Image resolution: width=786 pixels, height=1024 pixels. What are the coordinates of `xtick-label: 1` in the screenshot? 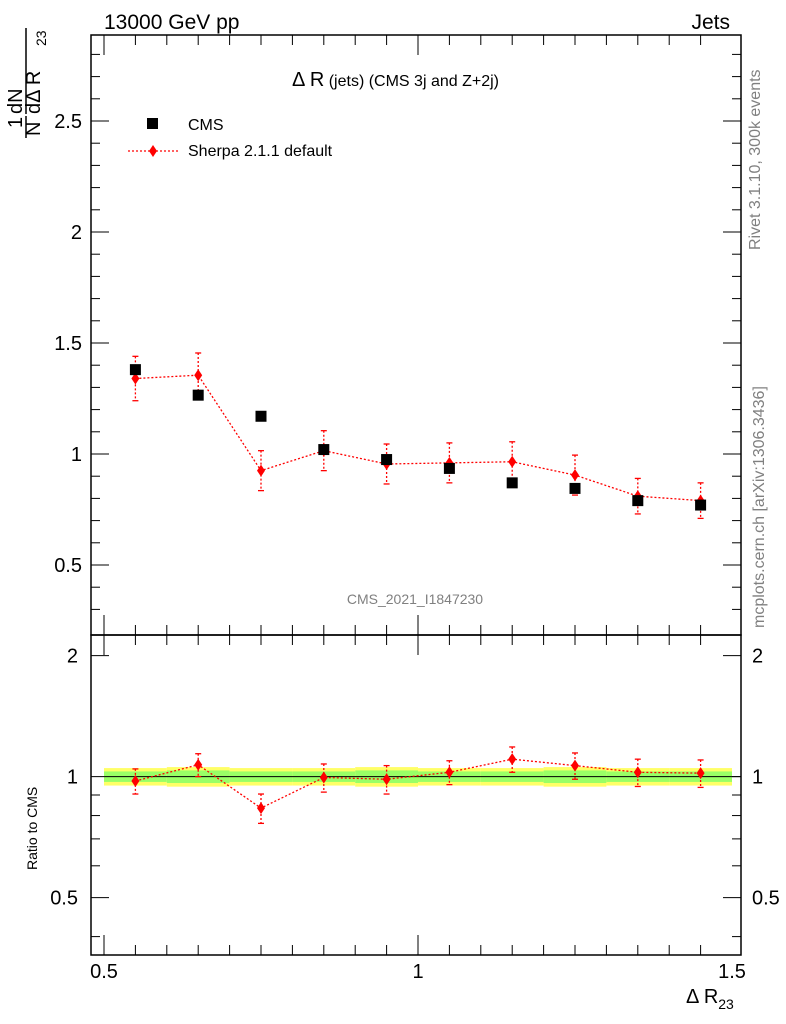 It's located at (417, 972).